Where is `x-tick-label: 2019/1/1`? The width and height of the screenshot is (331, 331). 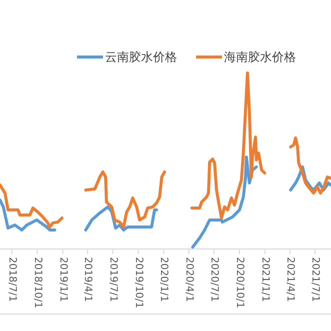
x-tick-label: 2019/1/1 is located at coordinates (62, 279).